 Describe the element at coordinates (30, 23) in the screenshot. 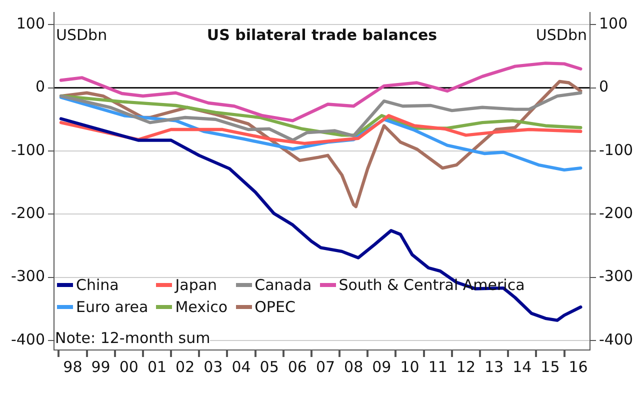

I see `y-tick-label: 100` at that location.